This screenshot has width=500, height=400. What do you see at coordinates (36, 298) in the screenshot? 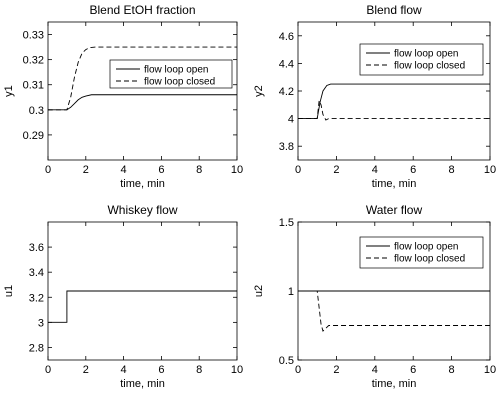
I see `y-tick-label: 3.2` at bounding box center [36, 298].